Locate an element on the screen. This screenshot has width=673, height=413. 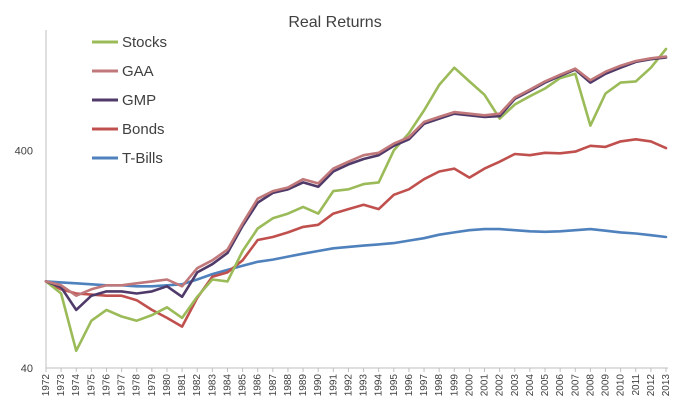
x-tick-label: 1978 is located at coordinates (137, 385).